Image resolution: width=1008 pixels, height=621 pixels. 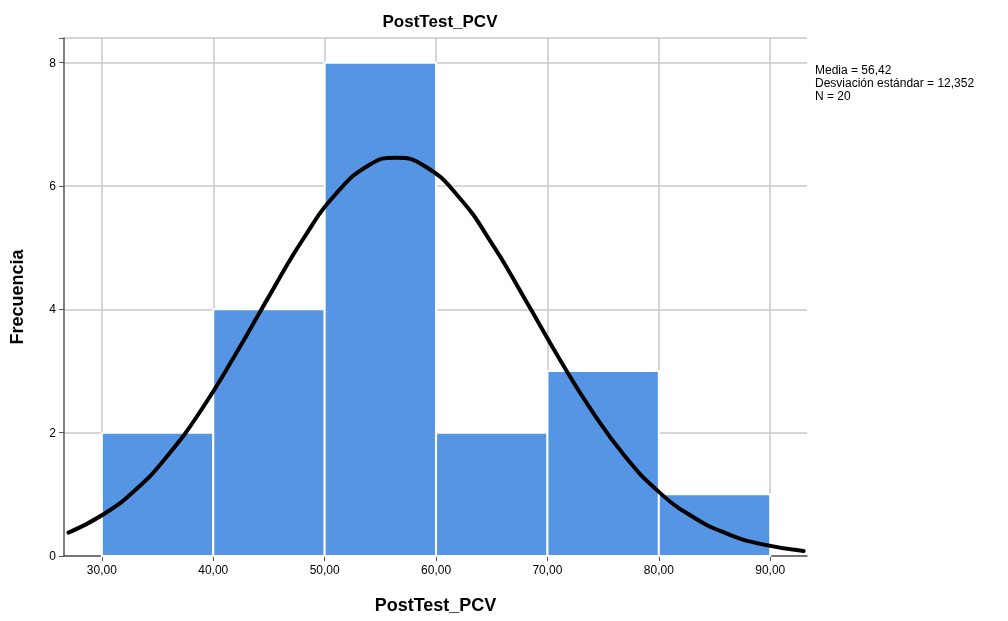 I want to click on x-tick-label: 70,00, so click(x=547, y=570).